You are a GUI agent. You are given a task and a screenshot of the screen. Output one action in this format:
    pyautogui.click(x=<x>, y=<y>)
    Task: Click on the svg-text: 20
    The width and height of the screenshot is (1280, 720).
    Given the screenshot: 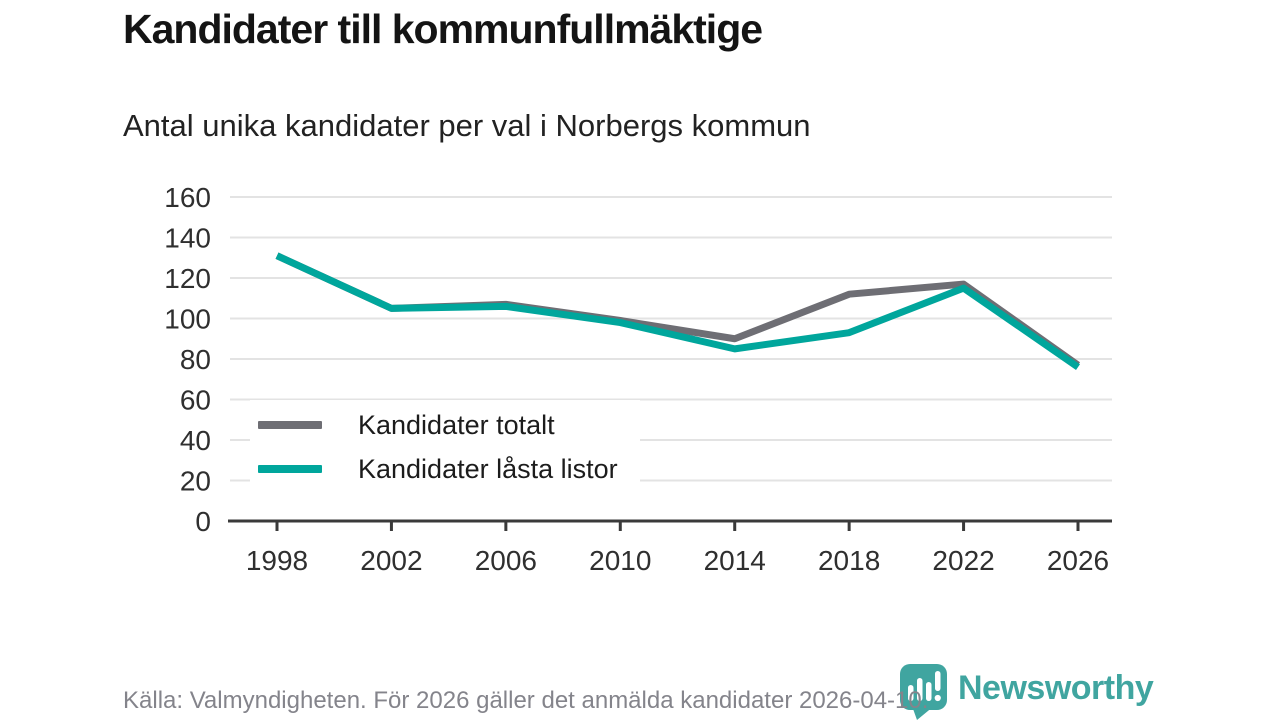 What is the action you would take?
    pyautogui.click(x=195, y=481)
    